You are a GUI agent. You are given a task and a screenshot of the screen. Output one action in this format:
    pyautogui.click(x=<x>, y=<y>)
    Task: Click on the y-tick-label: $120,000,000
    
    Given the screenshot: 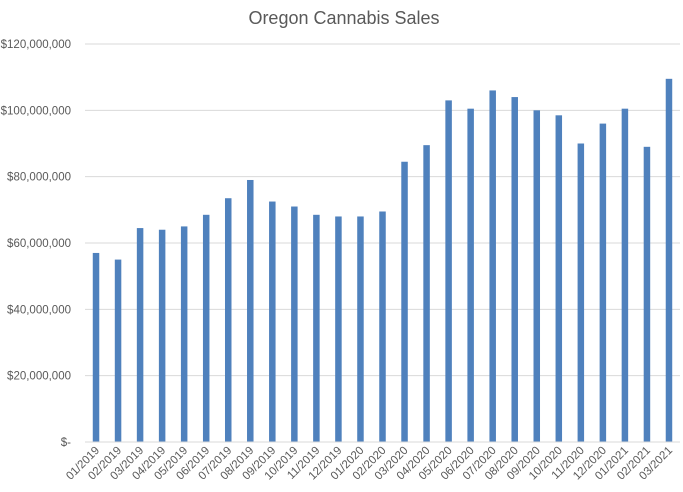 What is the action you would take?
    pyautogui.click(x=36, y=45)
    